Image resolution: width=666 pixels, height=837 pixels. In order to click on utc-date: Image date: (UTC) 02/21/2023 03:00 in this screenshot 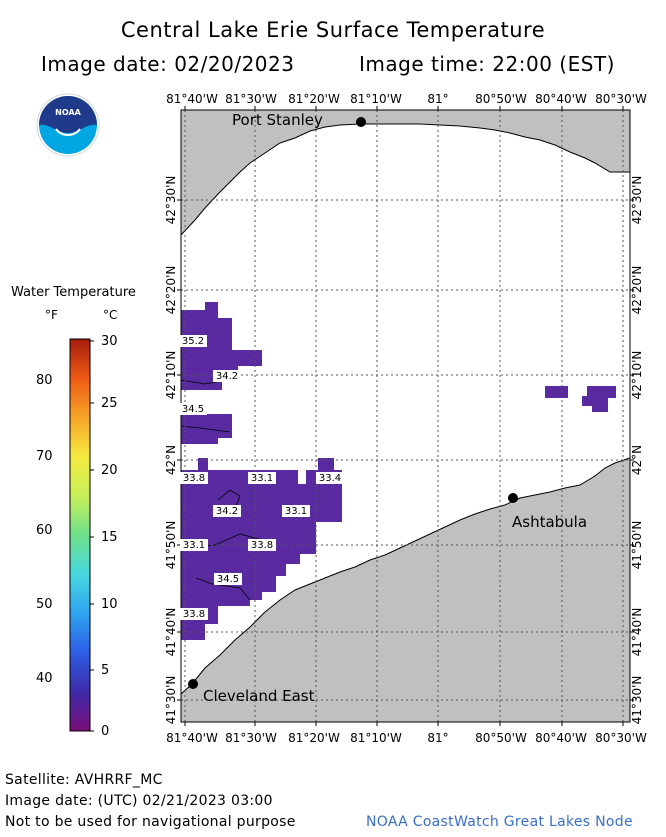, I will do `click(139, 801)`.